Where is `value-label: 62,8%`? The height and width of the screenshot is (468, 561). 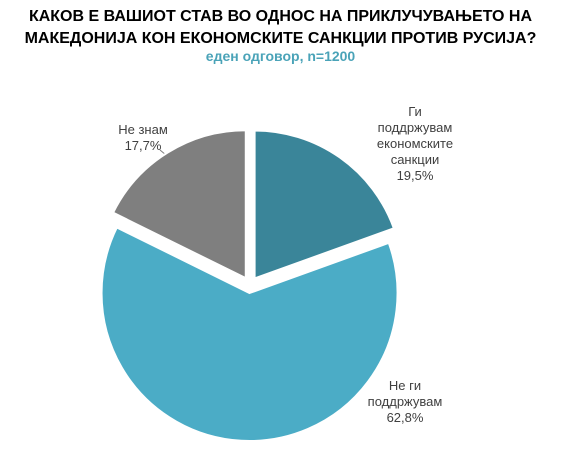 value-label: 62,8% is located at coordinates (405, 417).